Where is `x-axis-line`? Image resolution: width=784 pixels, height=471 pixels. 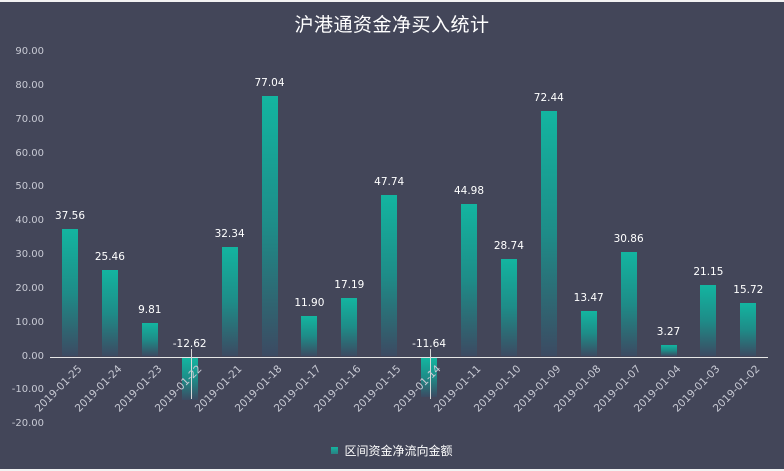
x-axis-line is located at coordinates (409, 357).